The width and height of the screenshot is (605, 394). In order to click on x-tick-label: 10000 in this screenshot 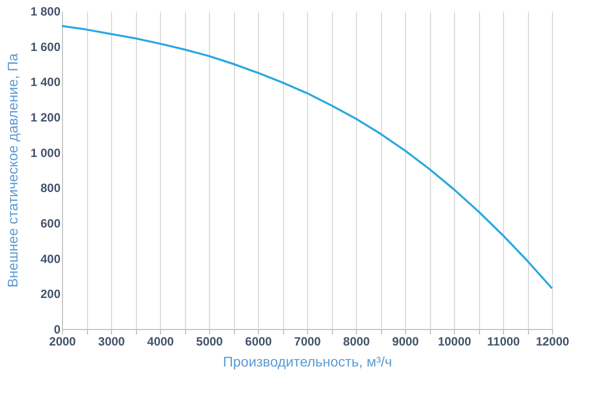, I will do `click(455, 341)`.